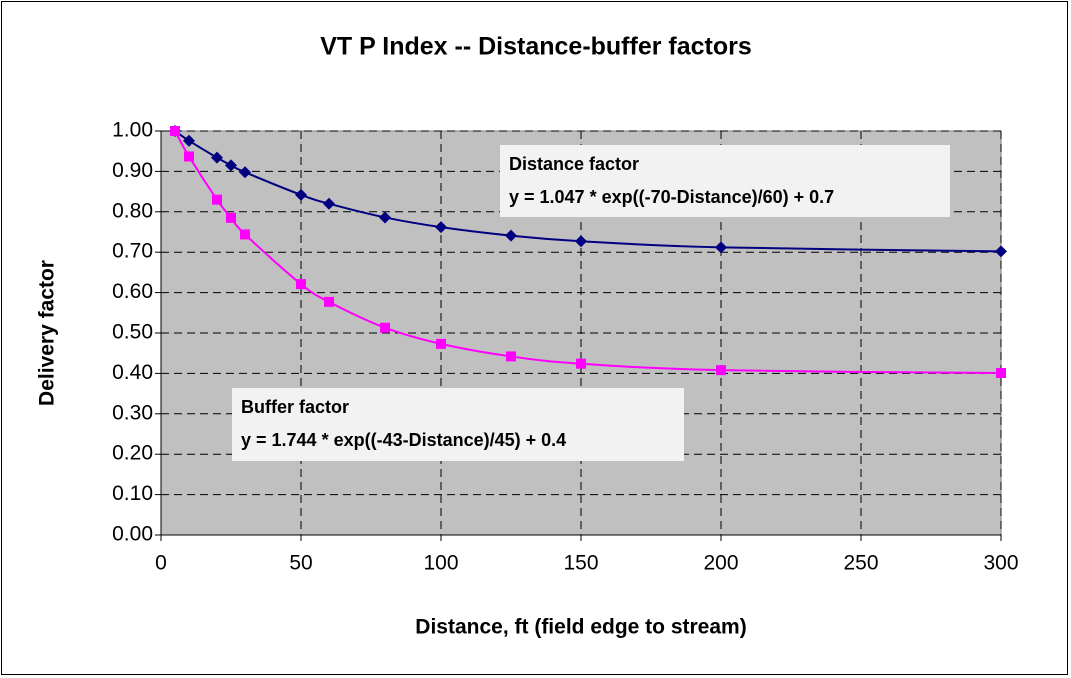  What do you see at coordinates (580, 627) in the screenshot?
I see `x-axis-title: Distance, ft (field edge to stream)` at bounding box center [580, 627].